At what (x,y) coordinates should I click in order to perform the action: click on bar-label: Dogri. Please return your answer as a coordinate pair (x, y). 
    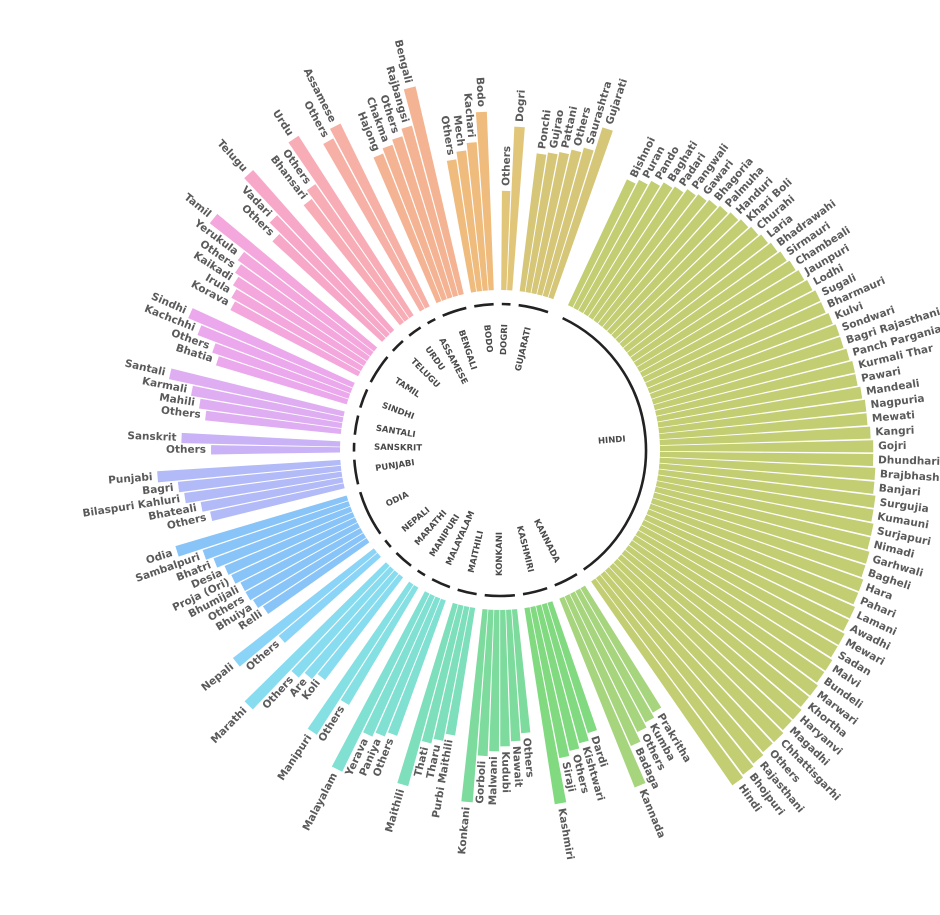
    Looking at the image, I should click on (521, 105).